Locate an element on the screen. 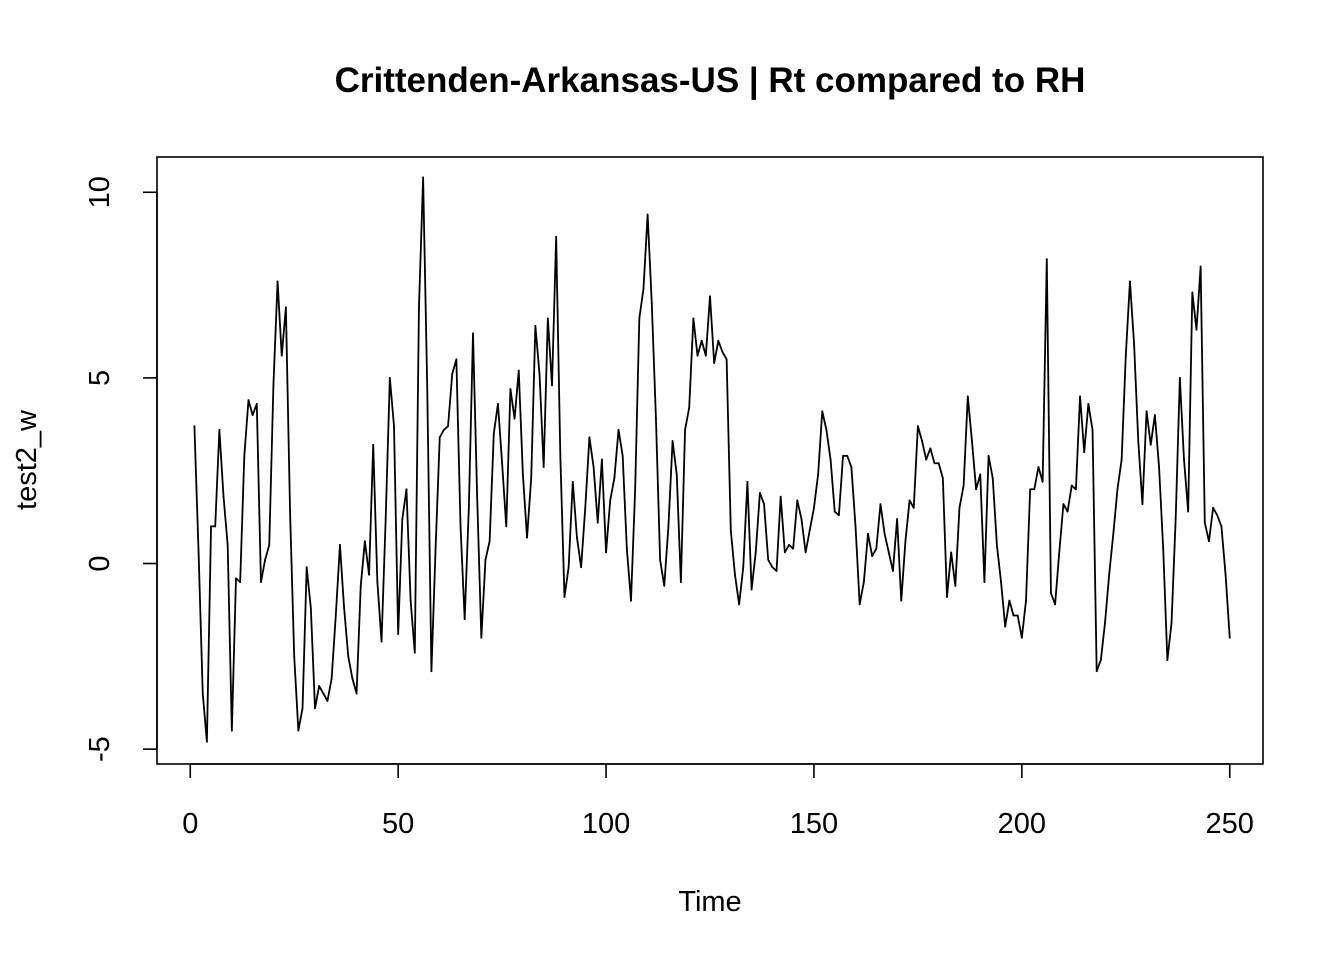 This screenshot has height=960, width=1344. x-tick-label: 150 is located at coordinates (814, 824).